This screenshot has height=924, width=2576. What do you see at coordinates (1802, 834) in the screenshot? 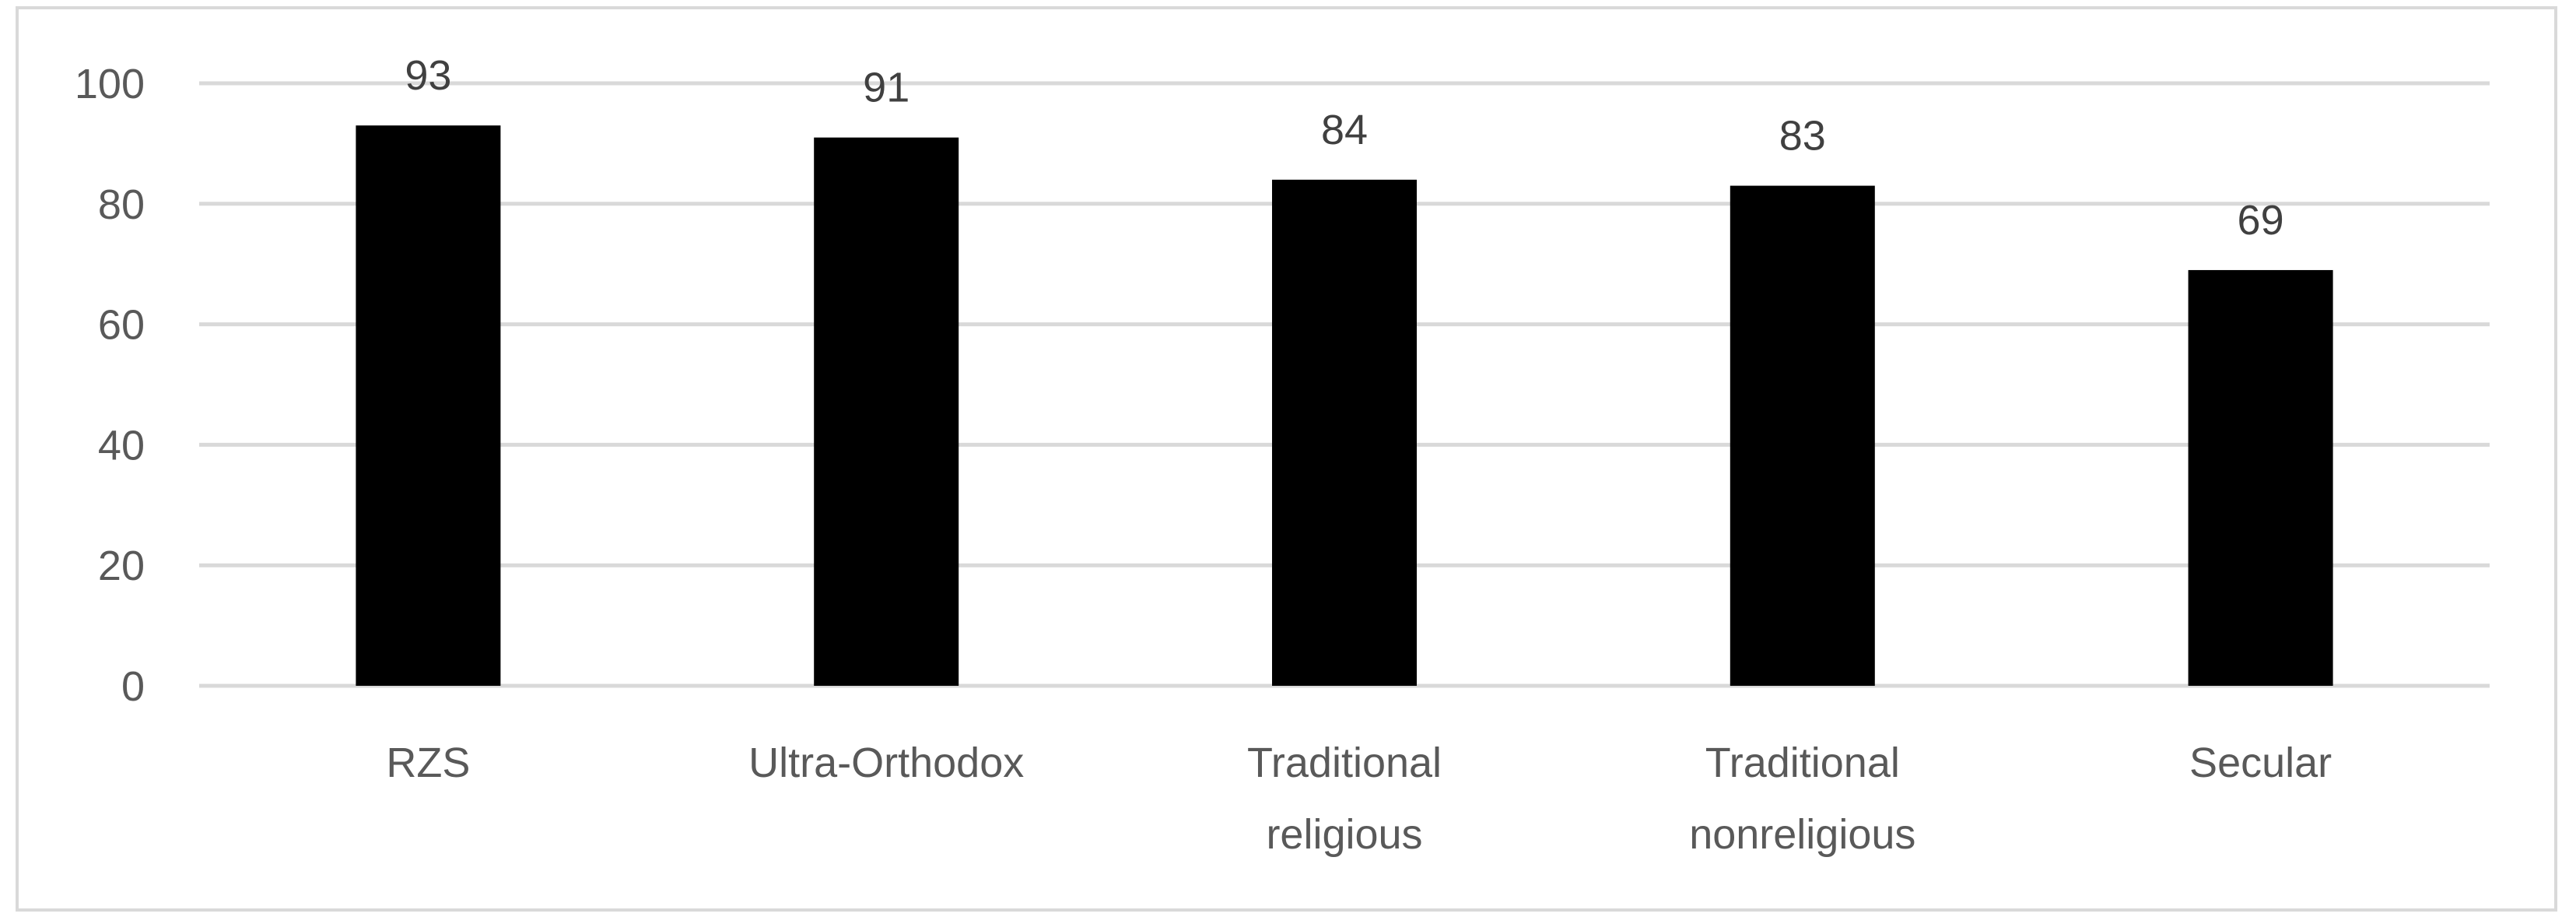
I see `x-category-label: nonreligious` at bounding box center [1802, 834].